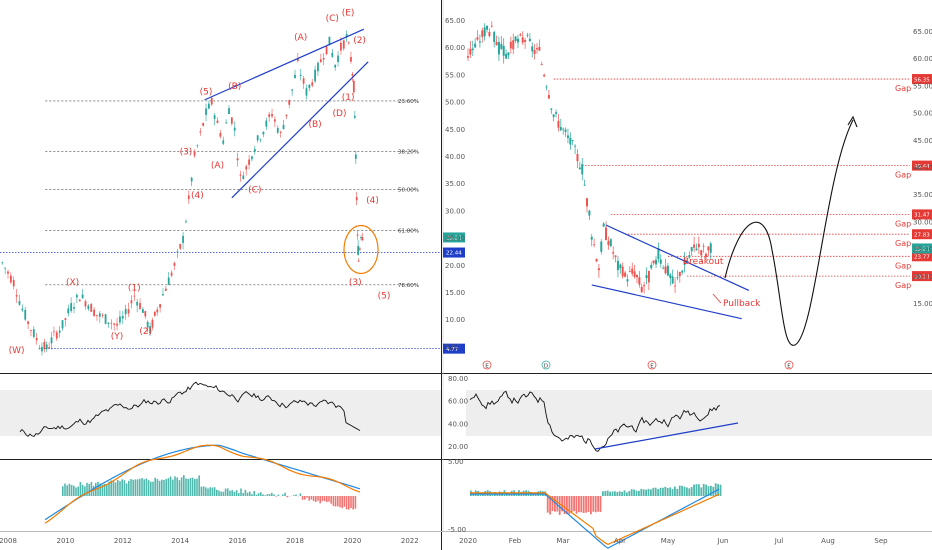  I want to click on wave-label: (A), so click(217, 166).